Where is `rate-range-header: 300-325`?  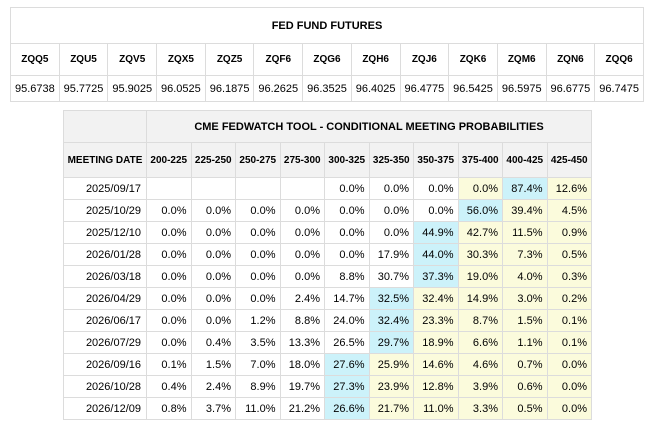 rate-range-header: 300-325 is located at coordinates (347, 160).